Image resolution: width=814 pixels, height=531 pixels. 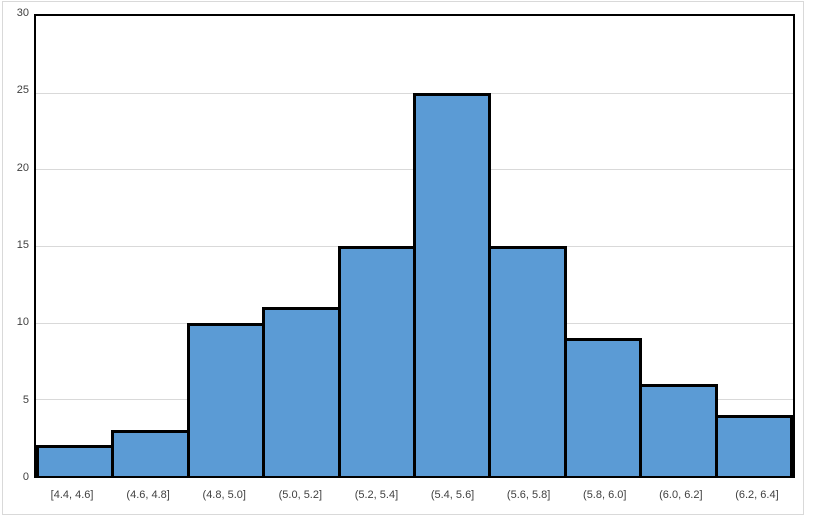 What do you see at coordinates (300, 495) in the screenshot?
I see `x-tick-label: (5.0, 5.2]` at bounding box center [300, 495].